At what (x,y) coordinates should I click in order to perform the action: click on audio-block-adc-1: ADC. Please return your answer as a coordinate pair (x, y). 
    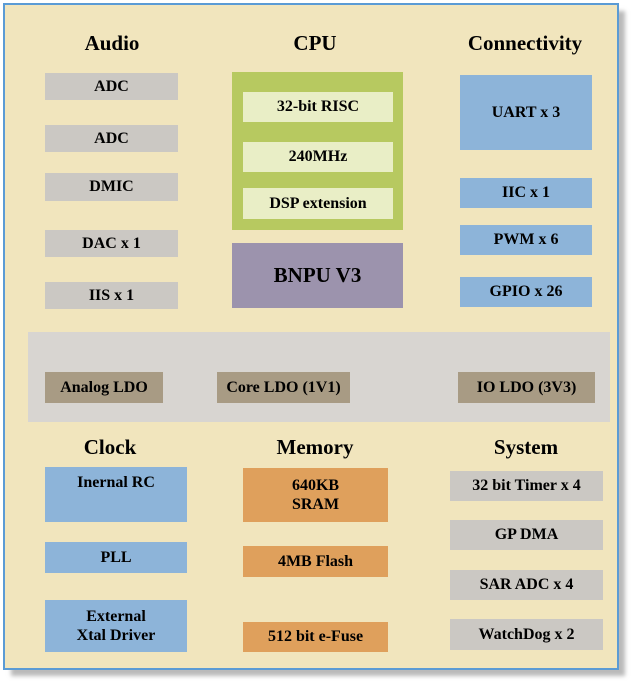
    Looking at the image, I should click on (111, 86).